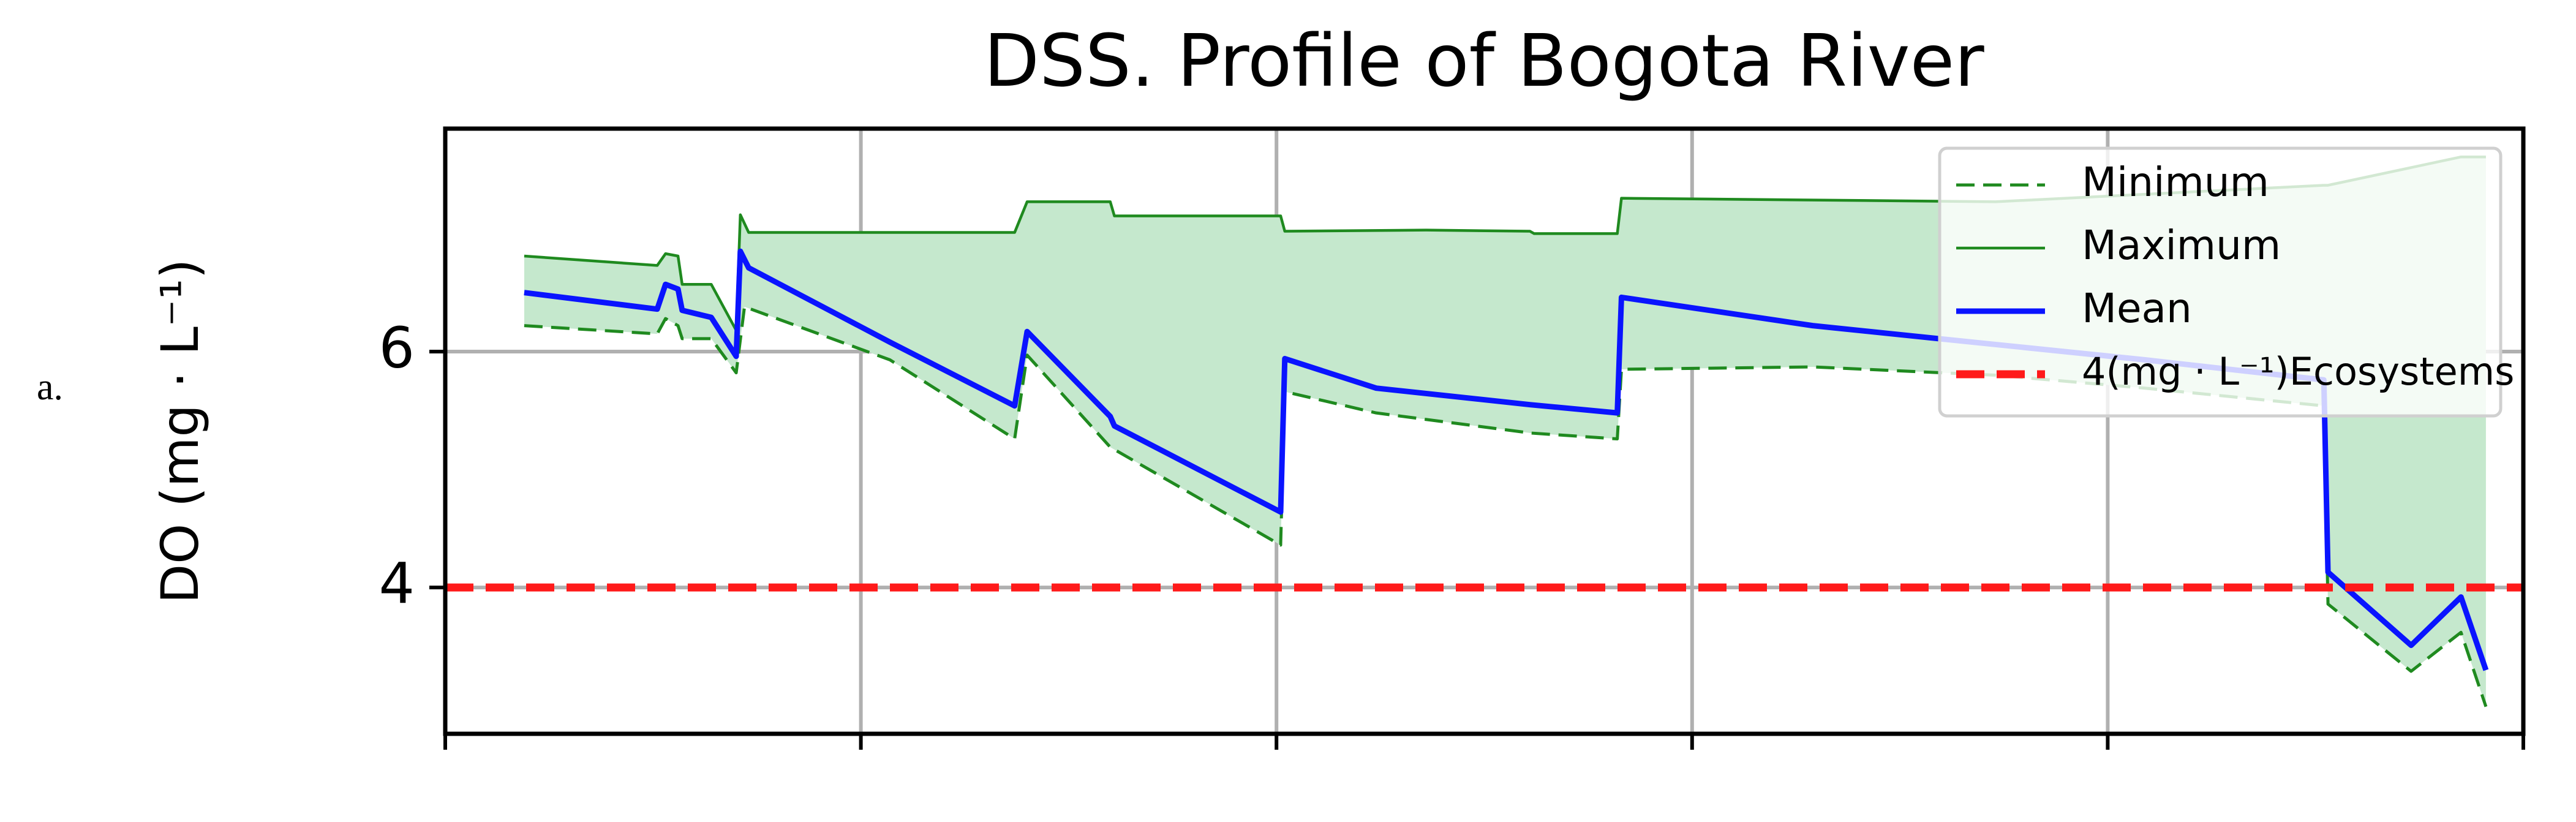 This screenshot has width=2576, height=822. I want to click on legend-label: Maximum, so click(2181, 245).